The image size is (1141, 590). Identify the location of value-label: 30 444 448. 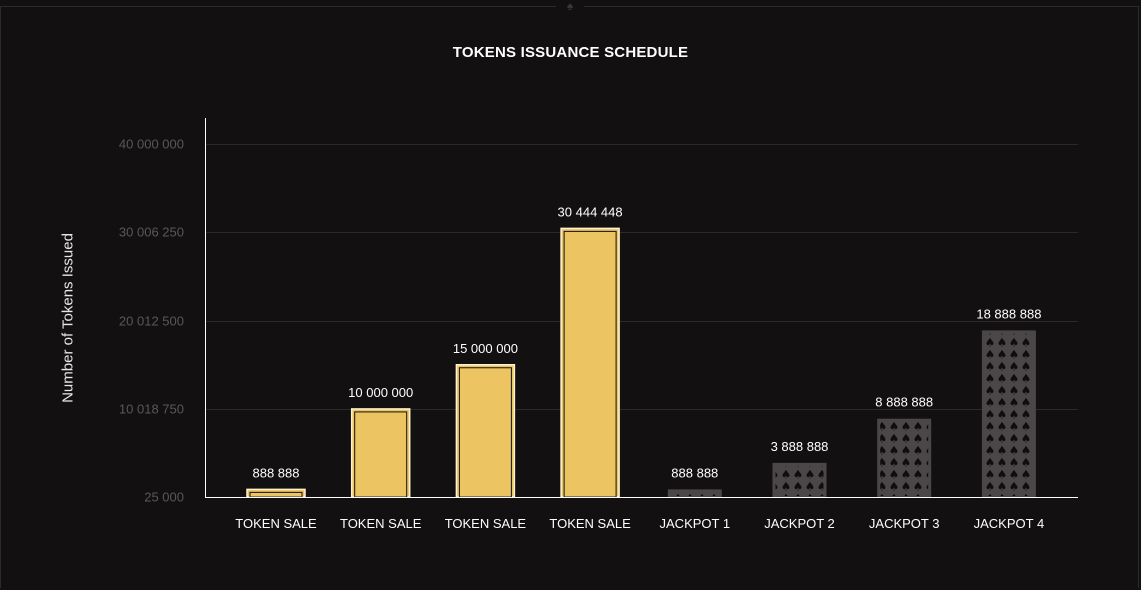
(590, 211).